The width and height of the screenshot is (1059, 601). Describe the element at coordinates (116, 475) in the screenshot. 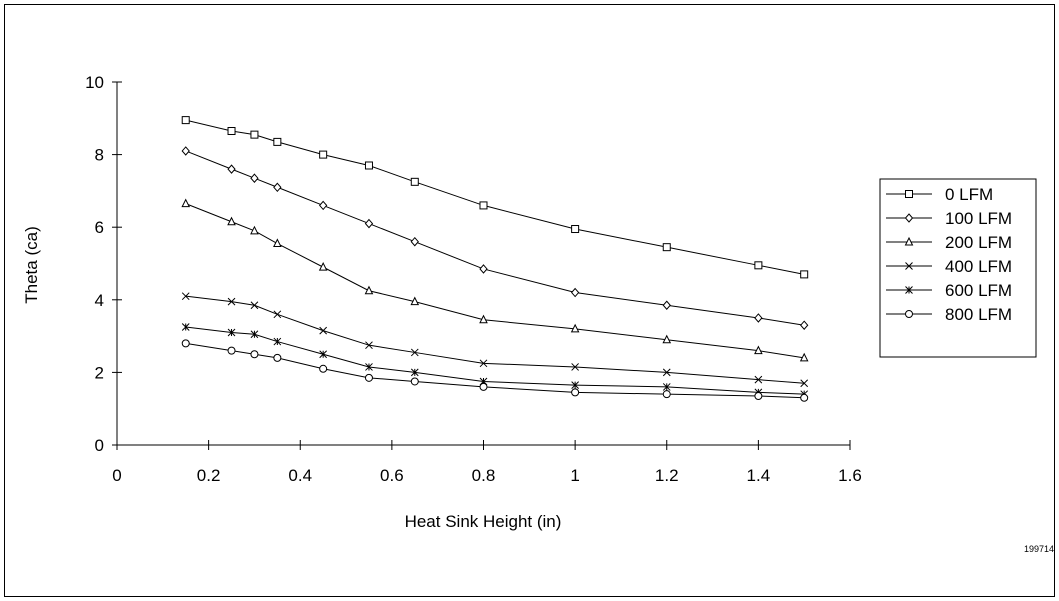

I see `x-tick-label: 0` at that location.